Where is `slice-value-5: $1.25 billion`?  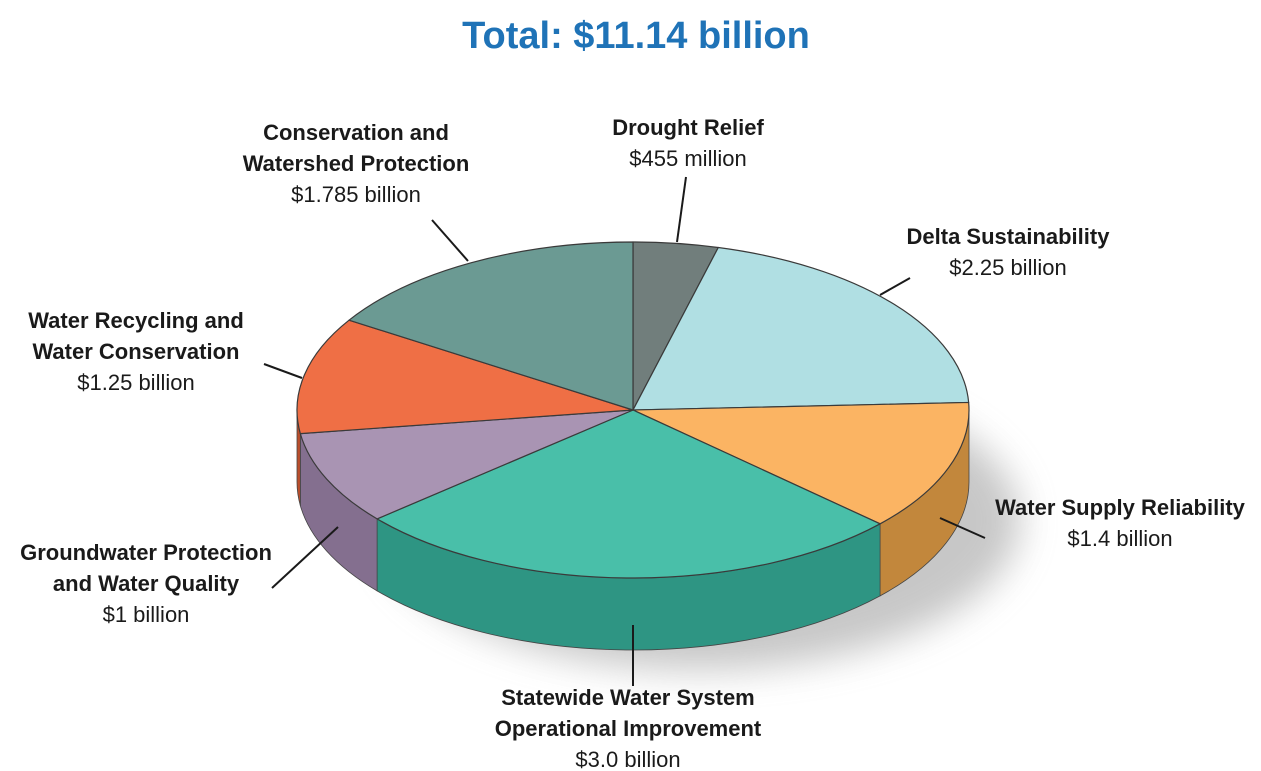 slice-value-5: $1.25 billion is located at coordinates (135, 382).